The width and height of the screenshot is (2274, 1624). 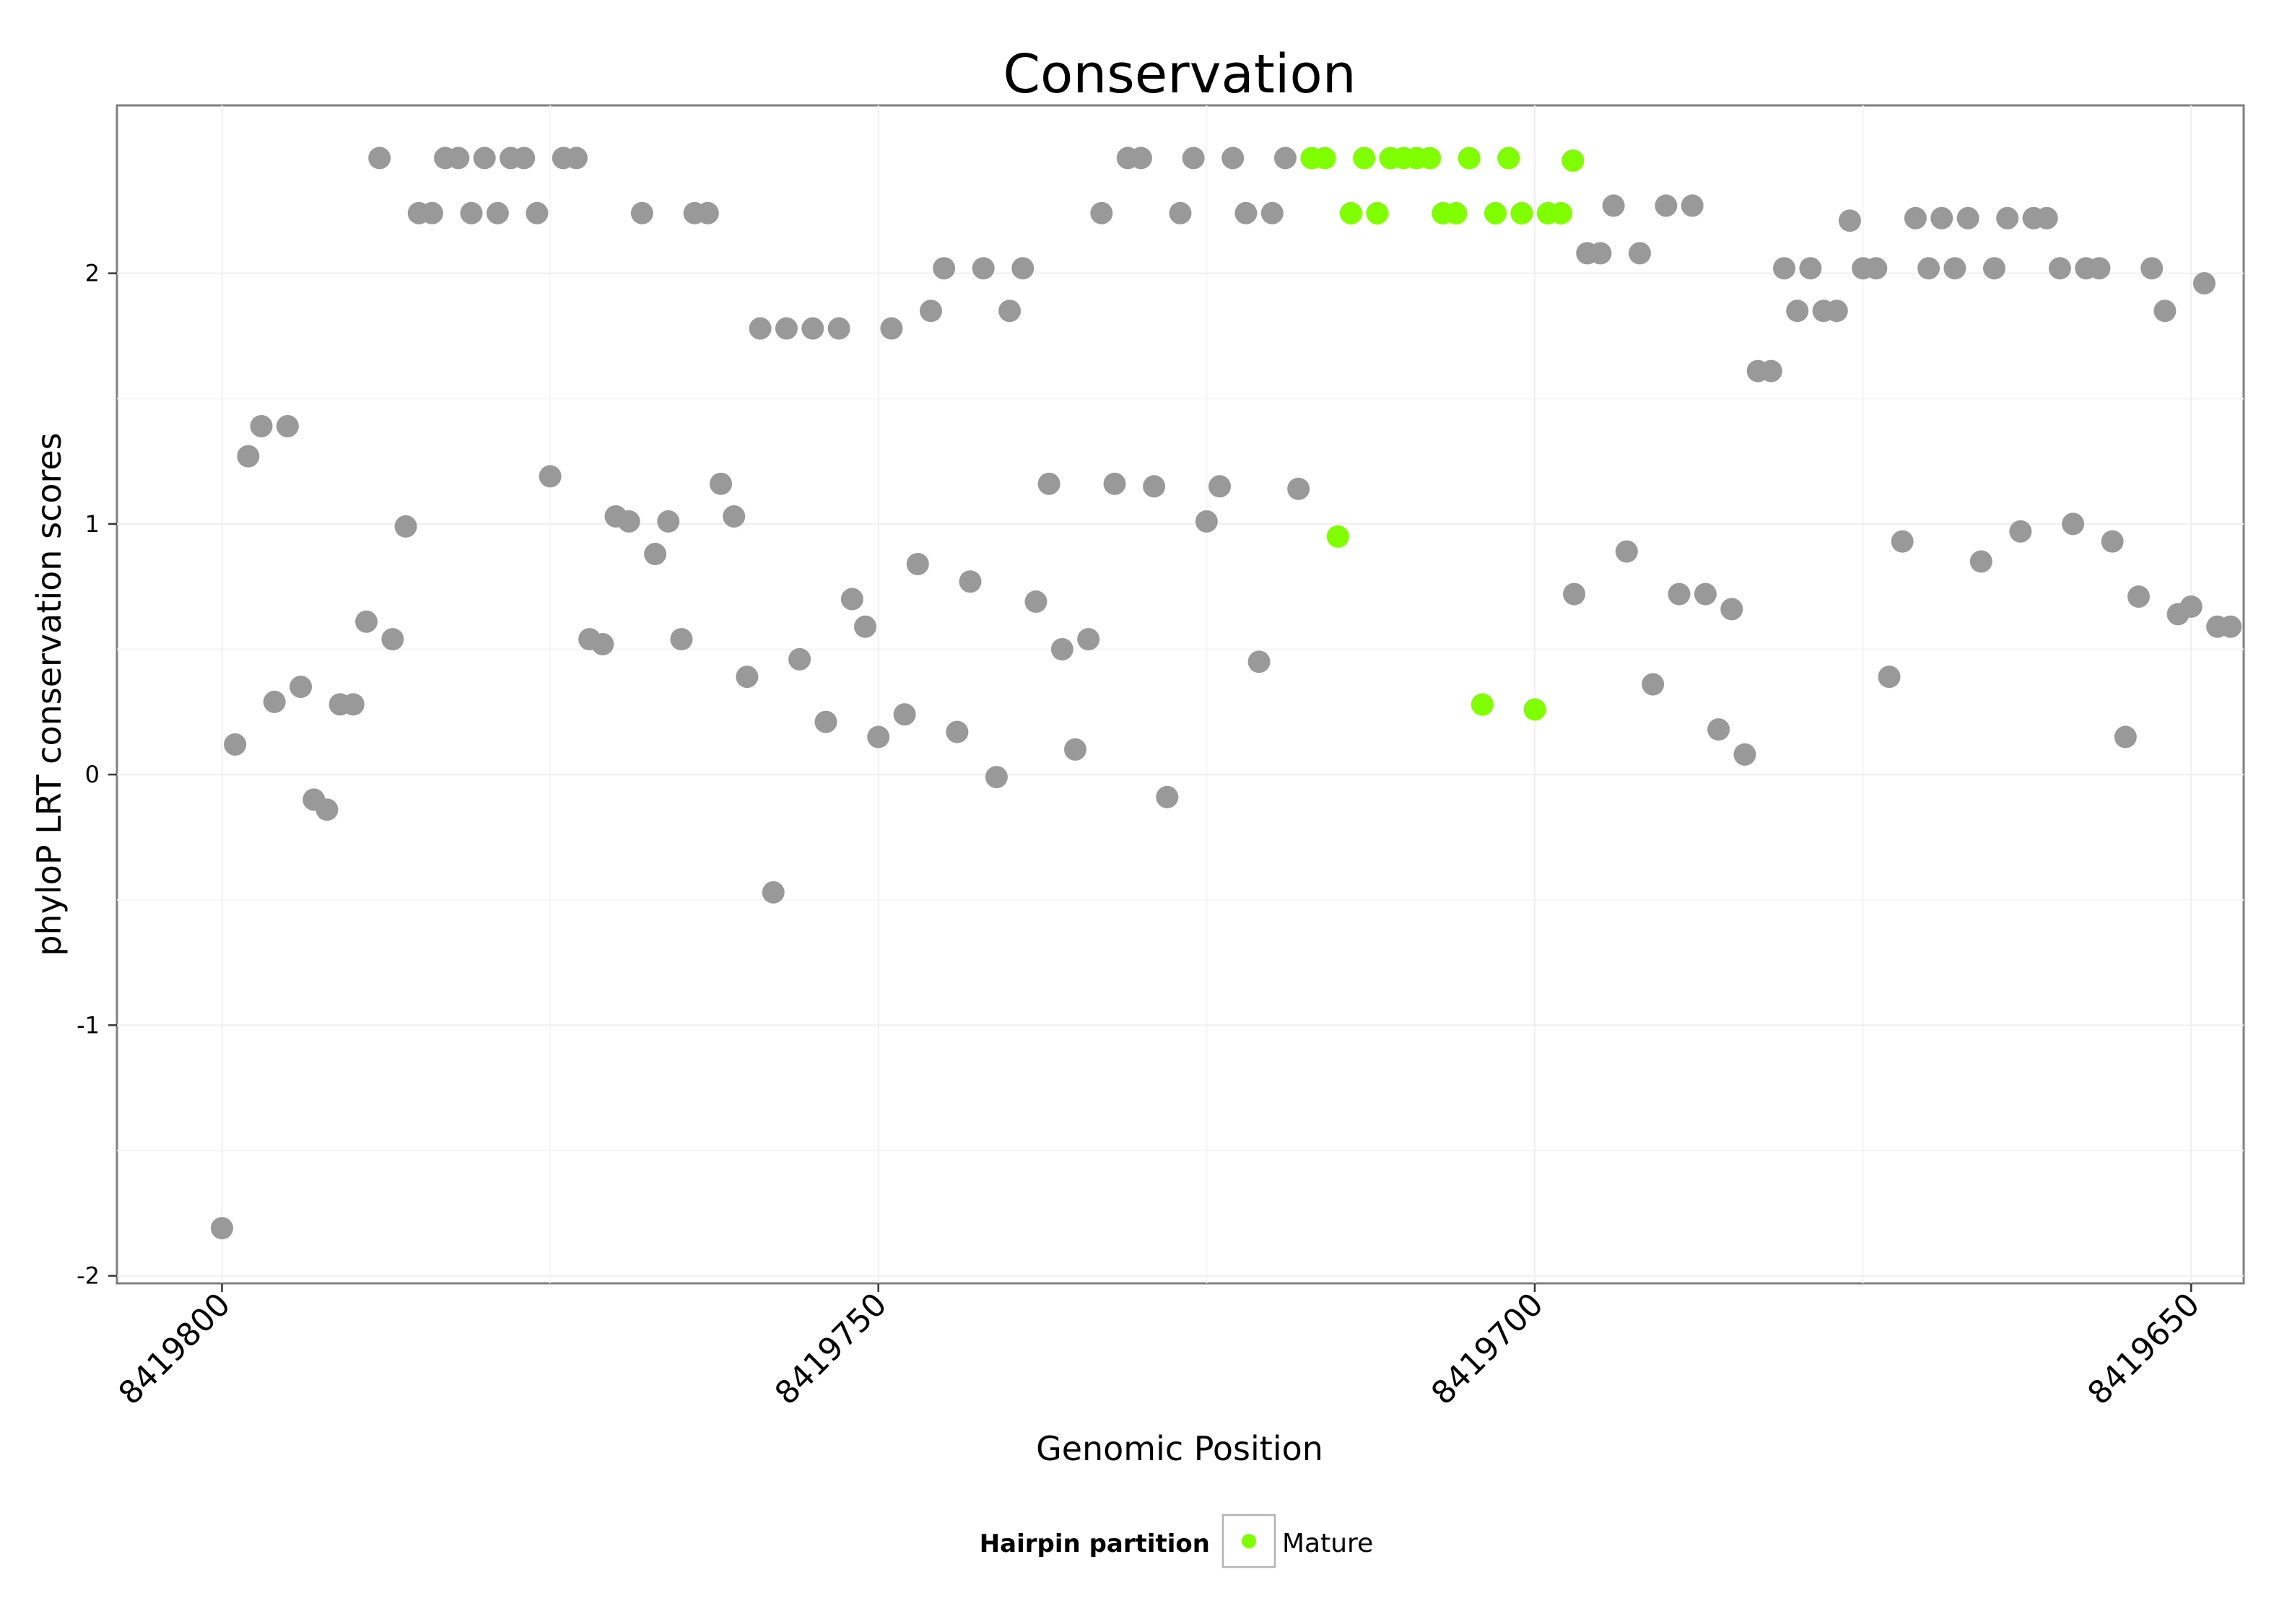 What do you see at coordinates (1249, 1541) in the screenshot?
I see `legend-mature-dot` at bounding box center [1249, 1541].